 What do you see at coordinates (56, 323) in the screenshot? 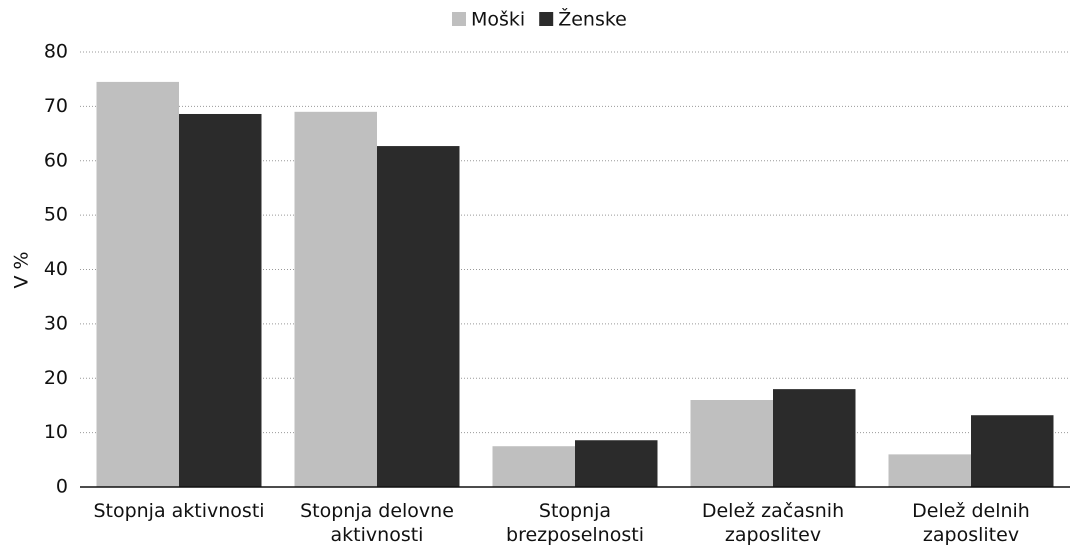
I see `y-tick-label: 30` at bounding box center [56, 323].